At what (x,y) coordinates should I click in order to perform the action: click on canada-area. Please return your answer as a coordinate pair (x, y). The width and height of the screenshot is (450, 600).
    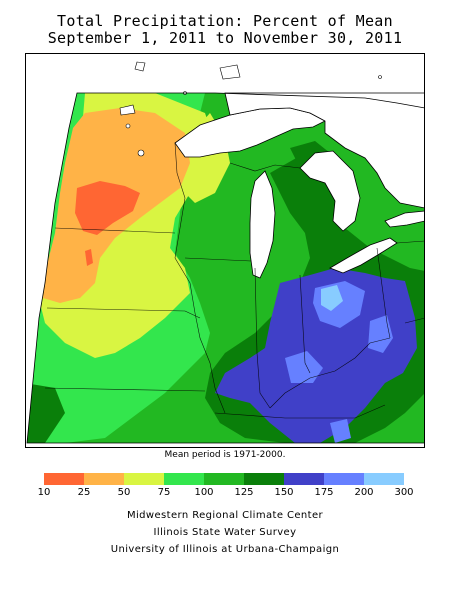
    Looking at the image, I should click on (324, 150).